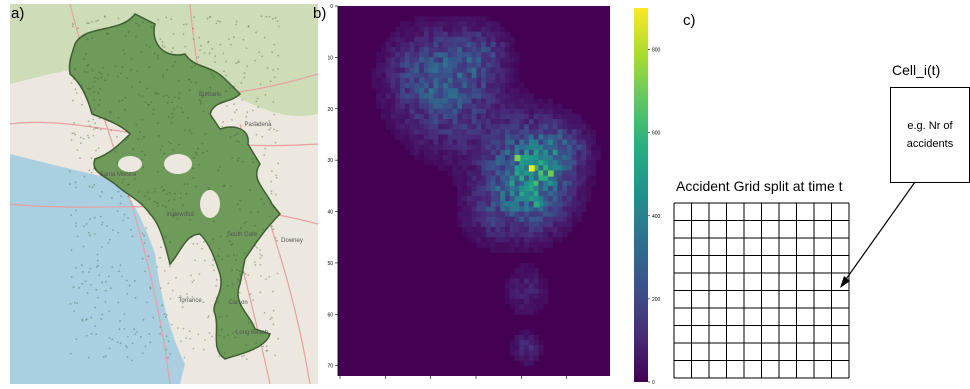  I want to click on map-place-label: Torrance, so click(190, 301).